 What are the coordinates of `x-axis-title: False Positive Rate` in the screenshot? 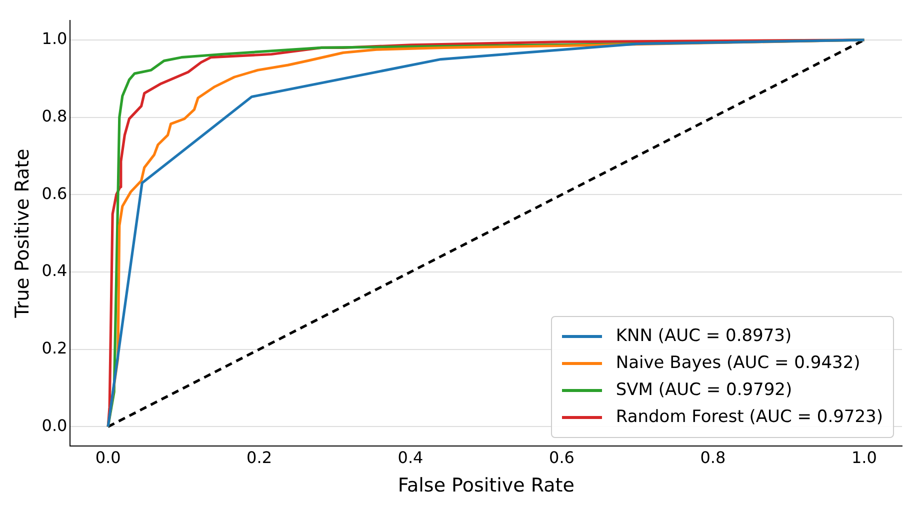 It's located at (486, 485).